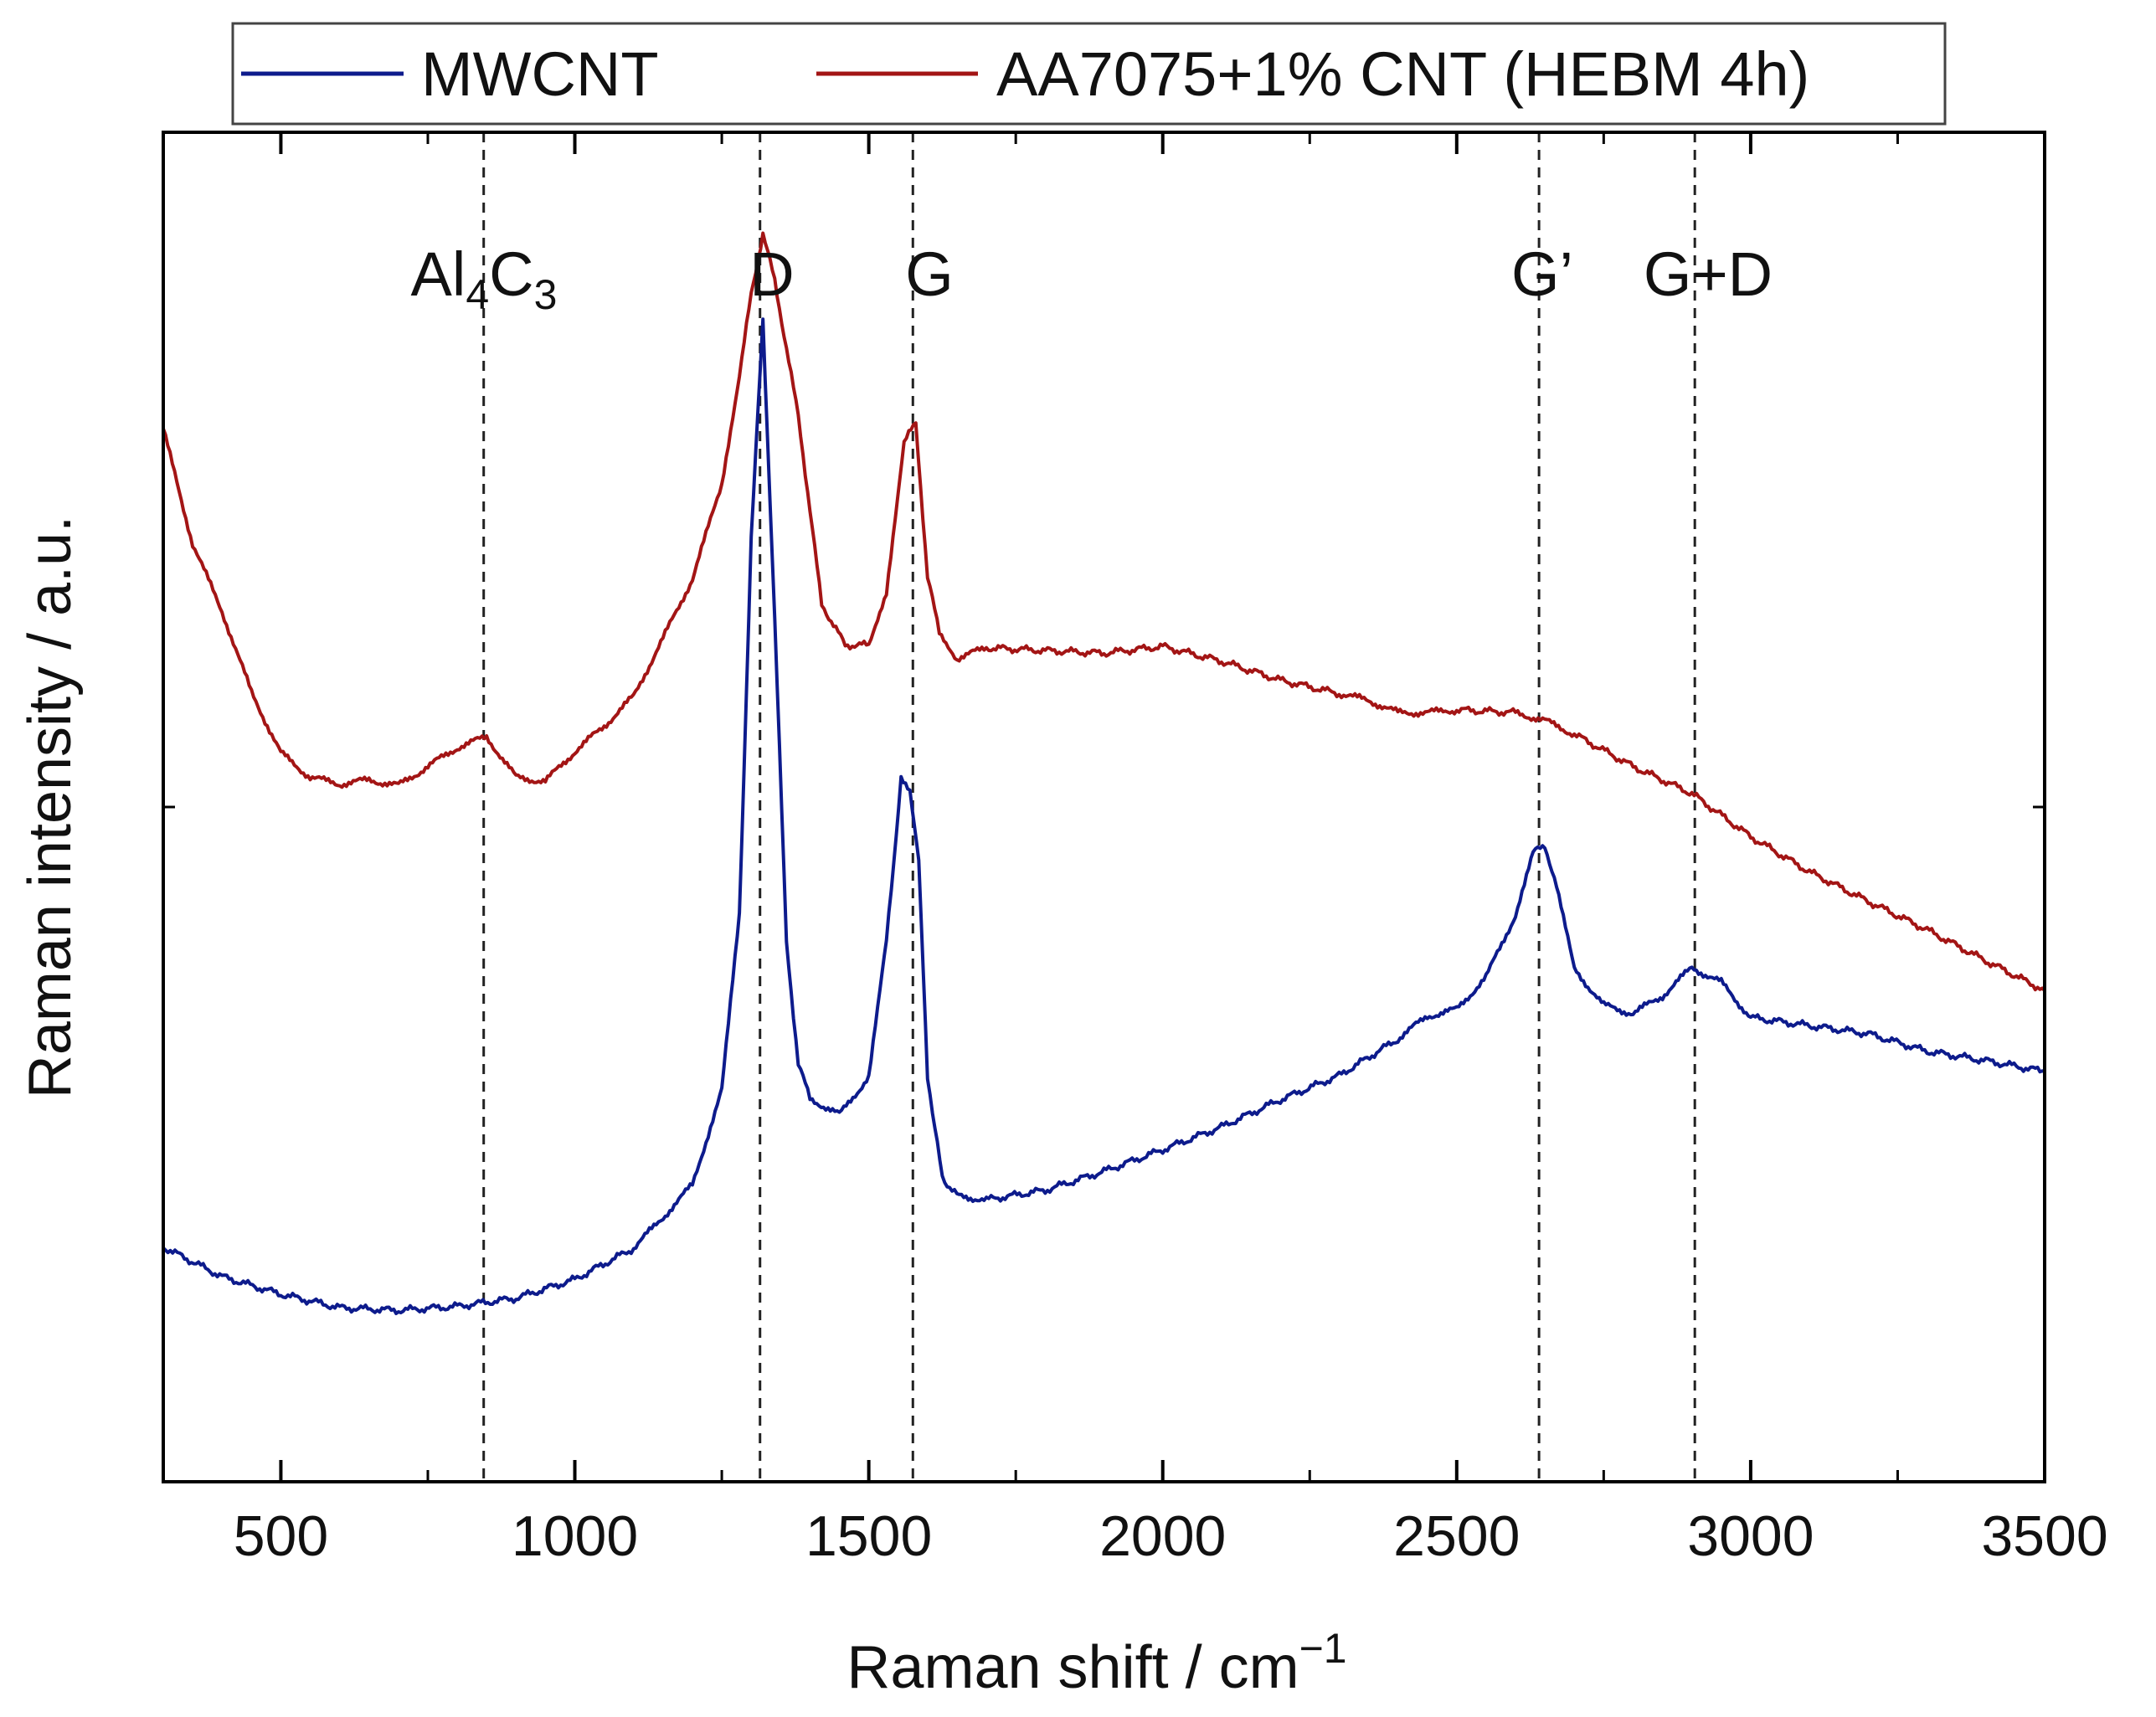 The image size is (2156, 1717). I want to click on peak-label-g-prime: G’, so click(1542, 274).